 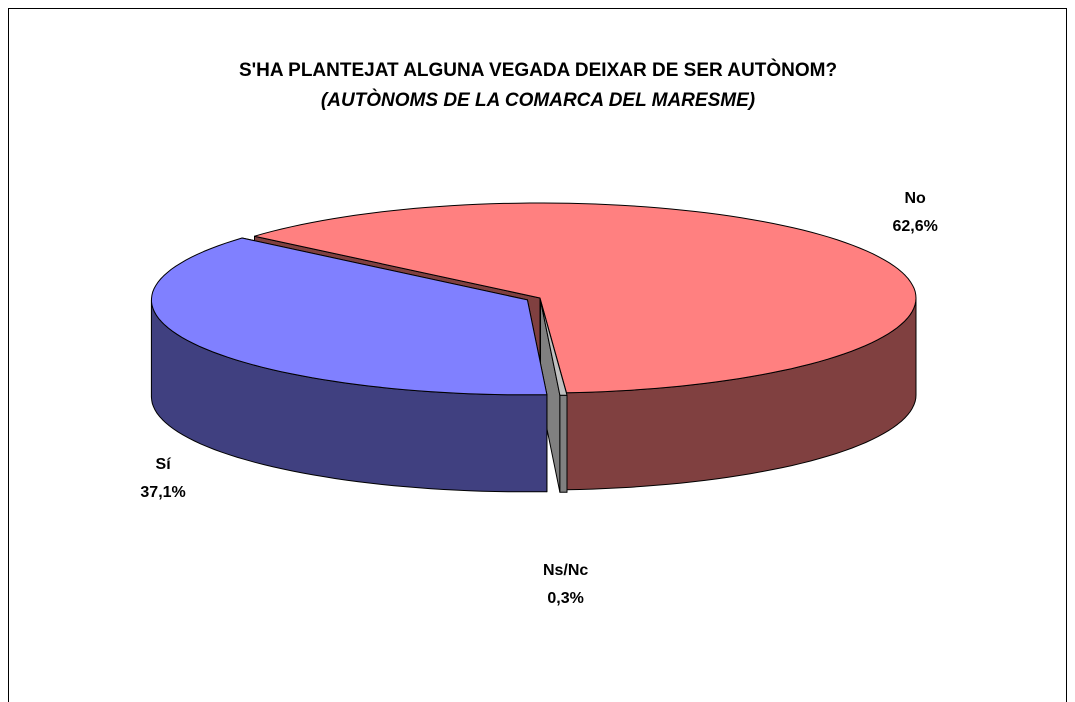 I want to click on chart-subtitle: (AUTÒNOMS DE LA COMARCA DEL MARESME), so click(x=538, y=100).